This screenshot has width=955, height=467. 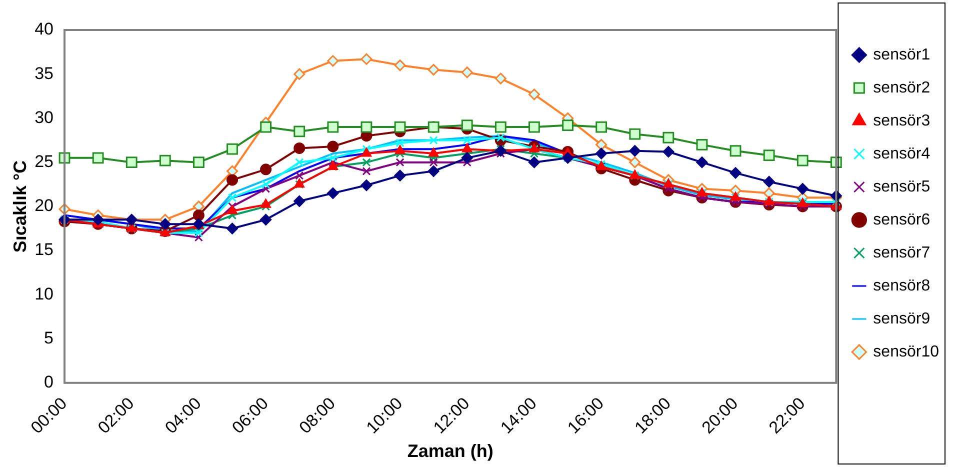 What do you see at coordinates (901, 187) in the screenshot?
I see `legend-label: sensör5` at bounding box center [901, 187].